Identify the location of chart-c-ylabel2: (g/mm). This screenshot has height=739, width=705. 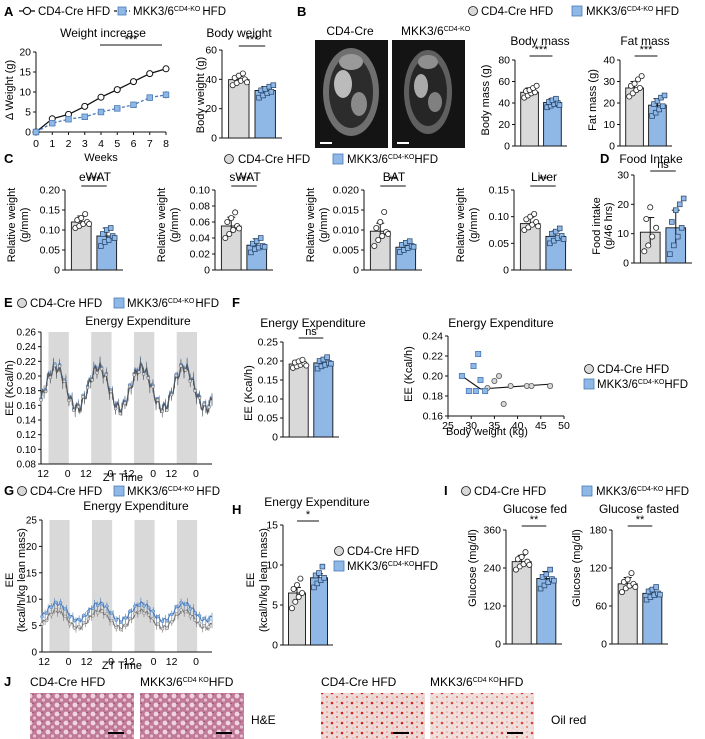
(324, 225).